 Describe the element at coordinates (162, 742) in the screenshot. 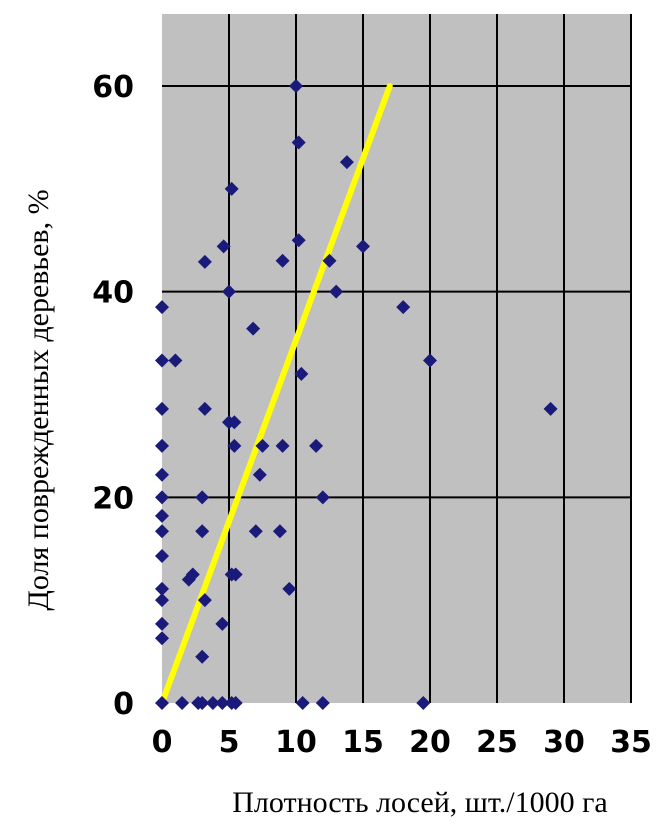

I see `x-tick-label: 0` at that location.